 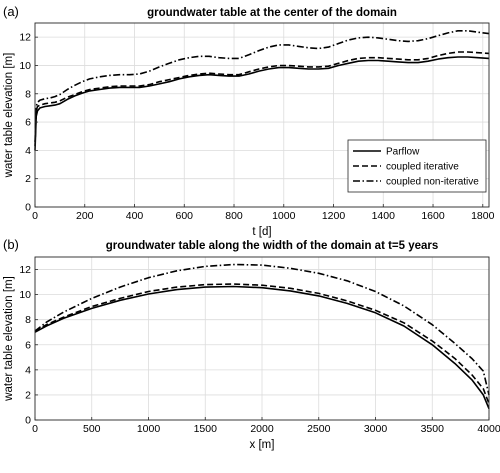 I want to click on x-tick-label: 1800, so click(x=483, y=216).